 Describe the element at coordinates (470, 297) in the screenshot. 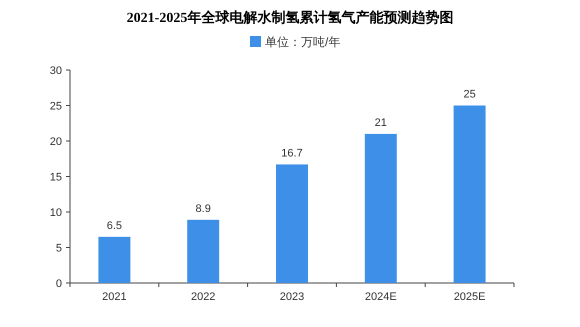

I see `x-tick-label: 2025E` at that location.